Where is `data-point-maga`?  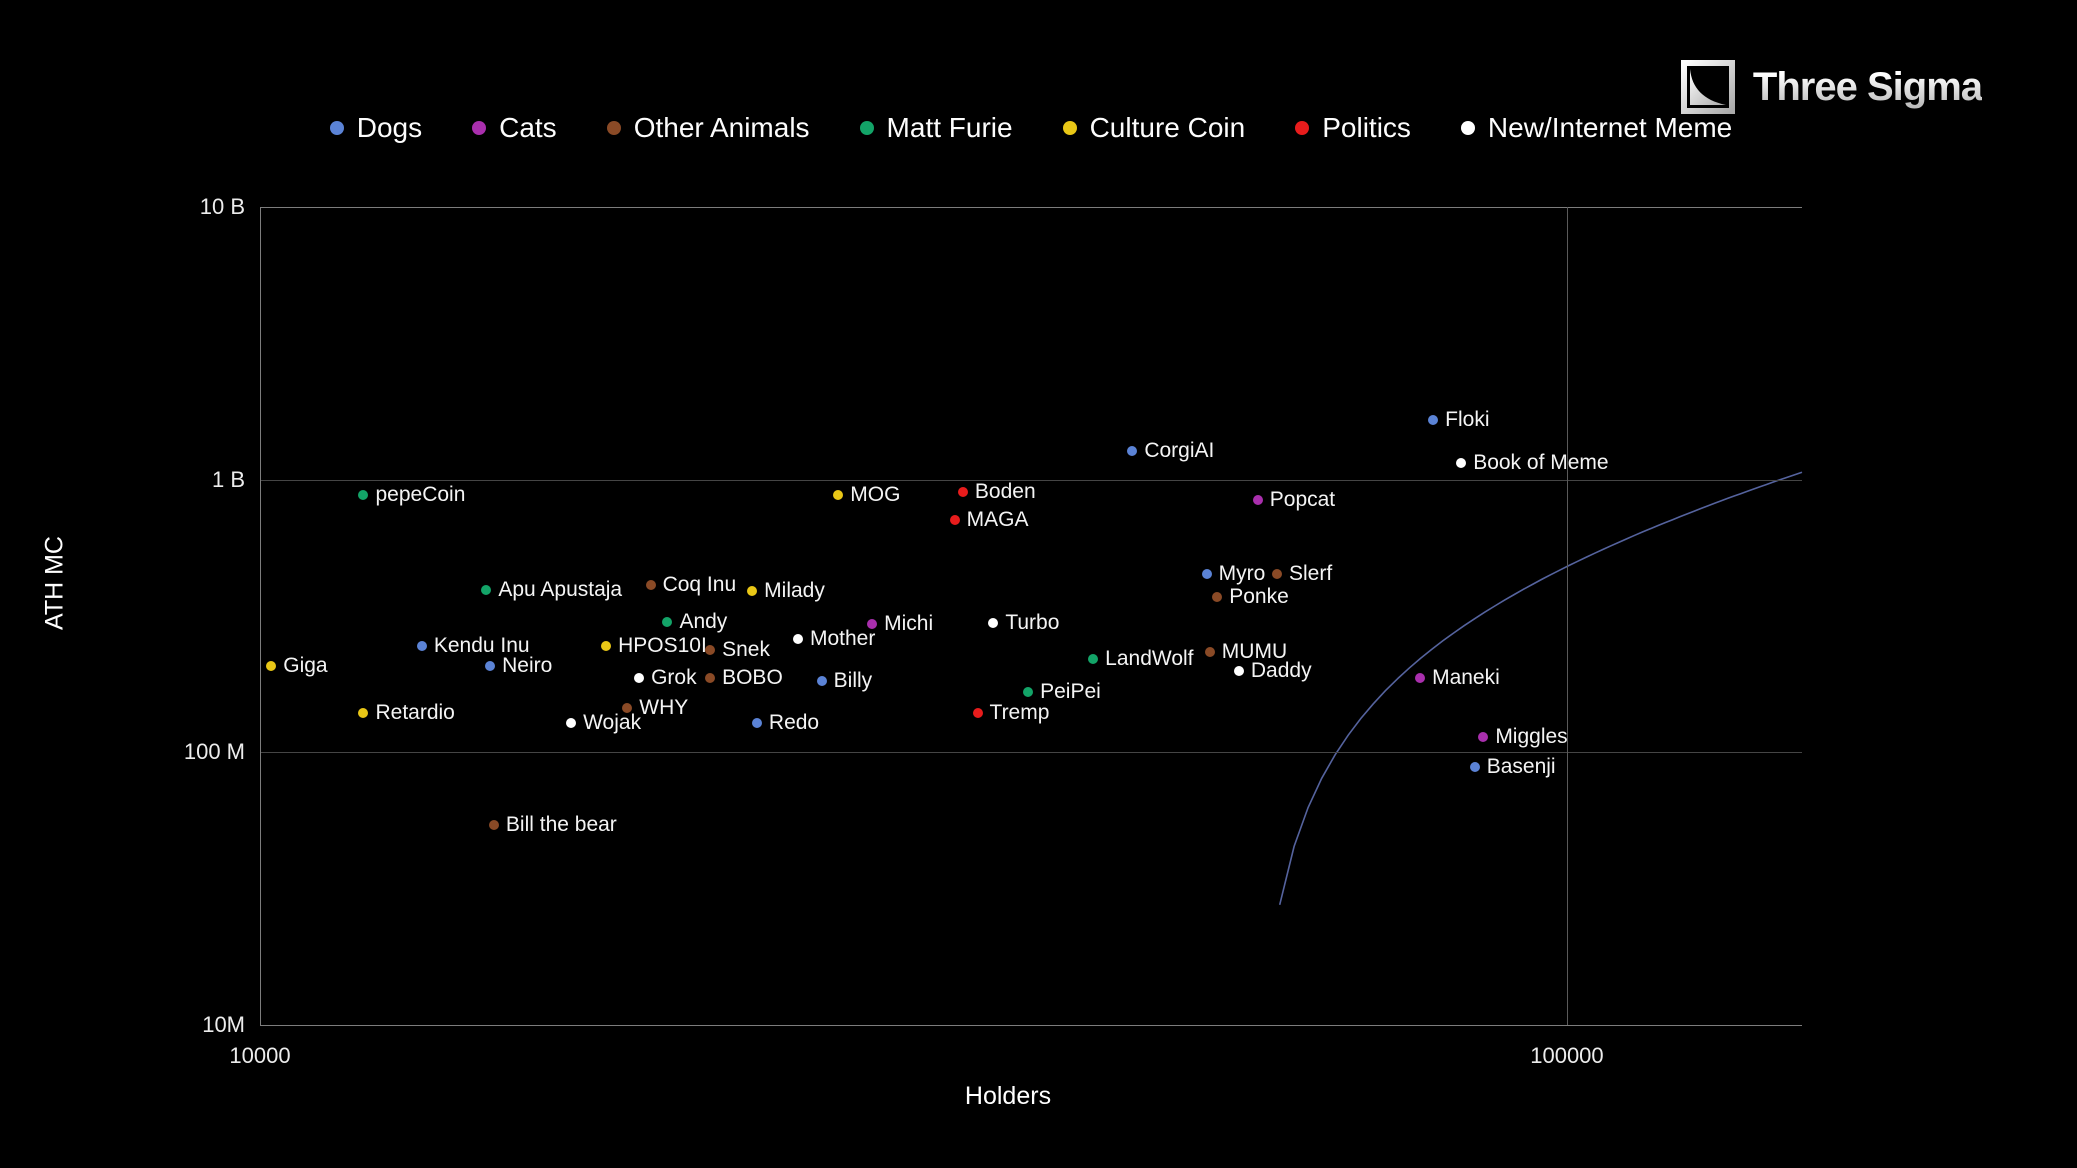
data-point-maga is located at coordinates (954, 520).